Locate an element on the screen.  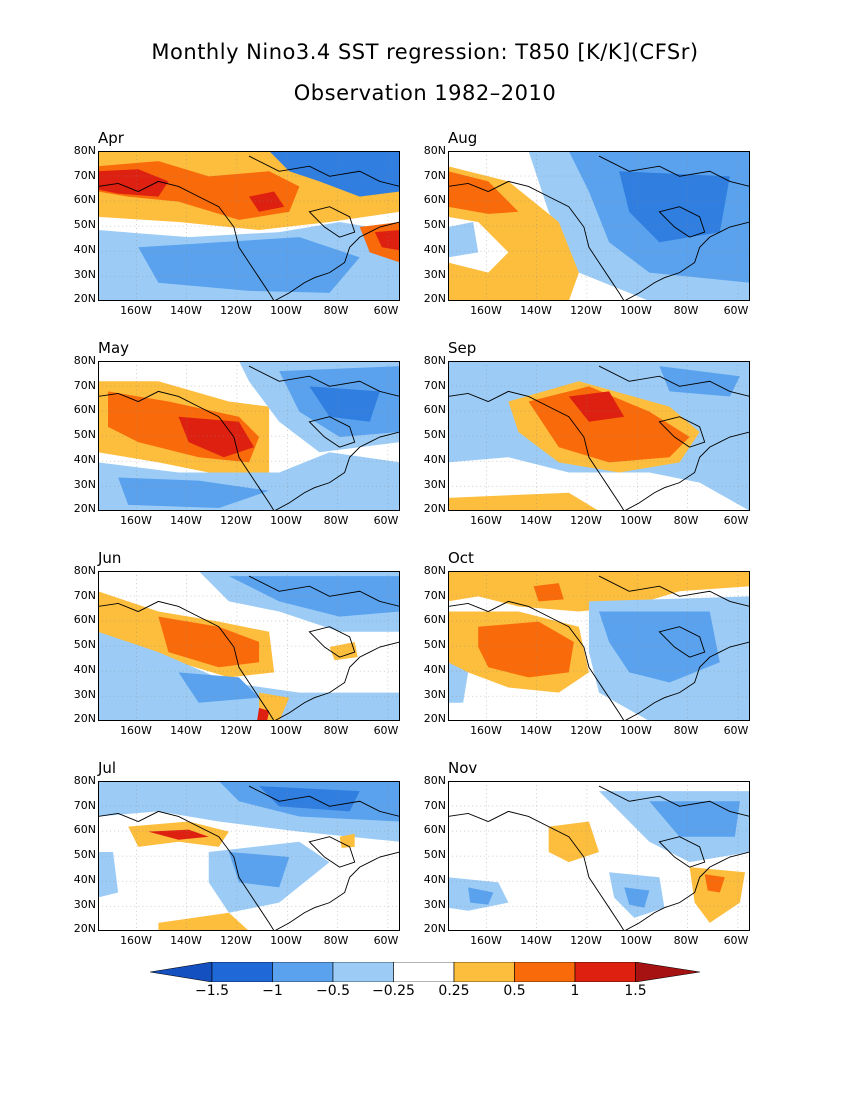
colorbar-tick-label: −1.5 is located at coordinates (212, 991).